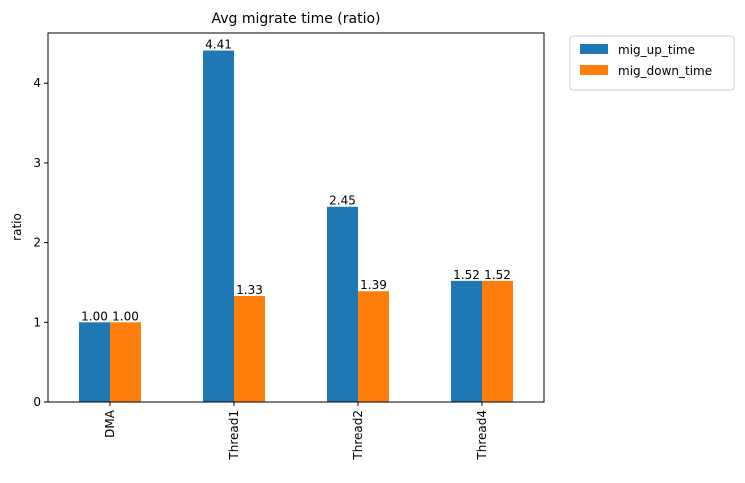 Image resolution: width=745 pixels, height=483 pixels. What do you see at coordinates (37, 243) in the screenshot?
I see `y-tick-label: 2` at bounding box center [37, 243].